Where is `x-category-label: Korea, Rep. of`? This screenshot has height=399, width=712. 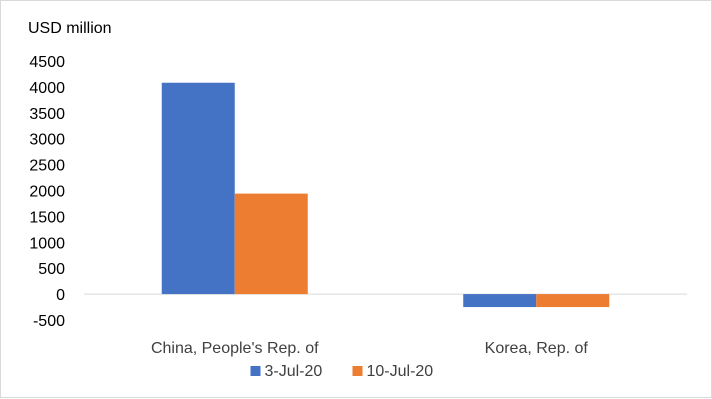 x-category-label: Korea, Rep. of is located at coordinates (537, 348).